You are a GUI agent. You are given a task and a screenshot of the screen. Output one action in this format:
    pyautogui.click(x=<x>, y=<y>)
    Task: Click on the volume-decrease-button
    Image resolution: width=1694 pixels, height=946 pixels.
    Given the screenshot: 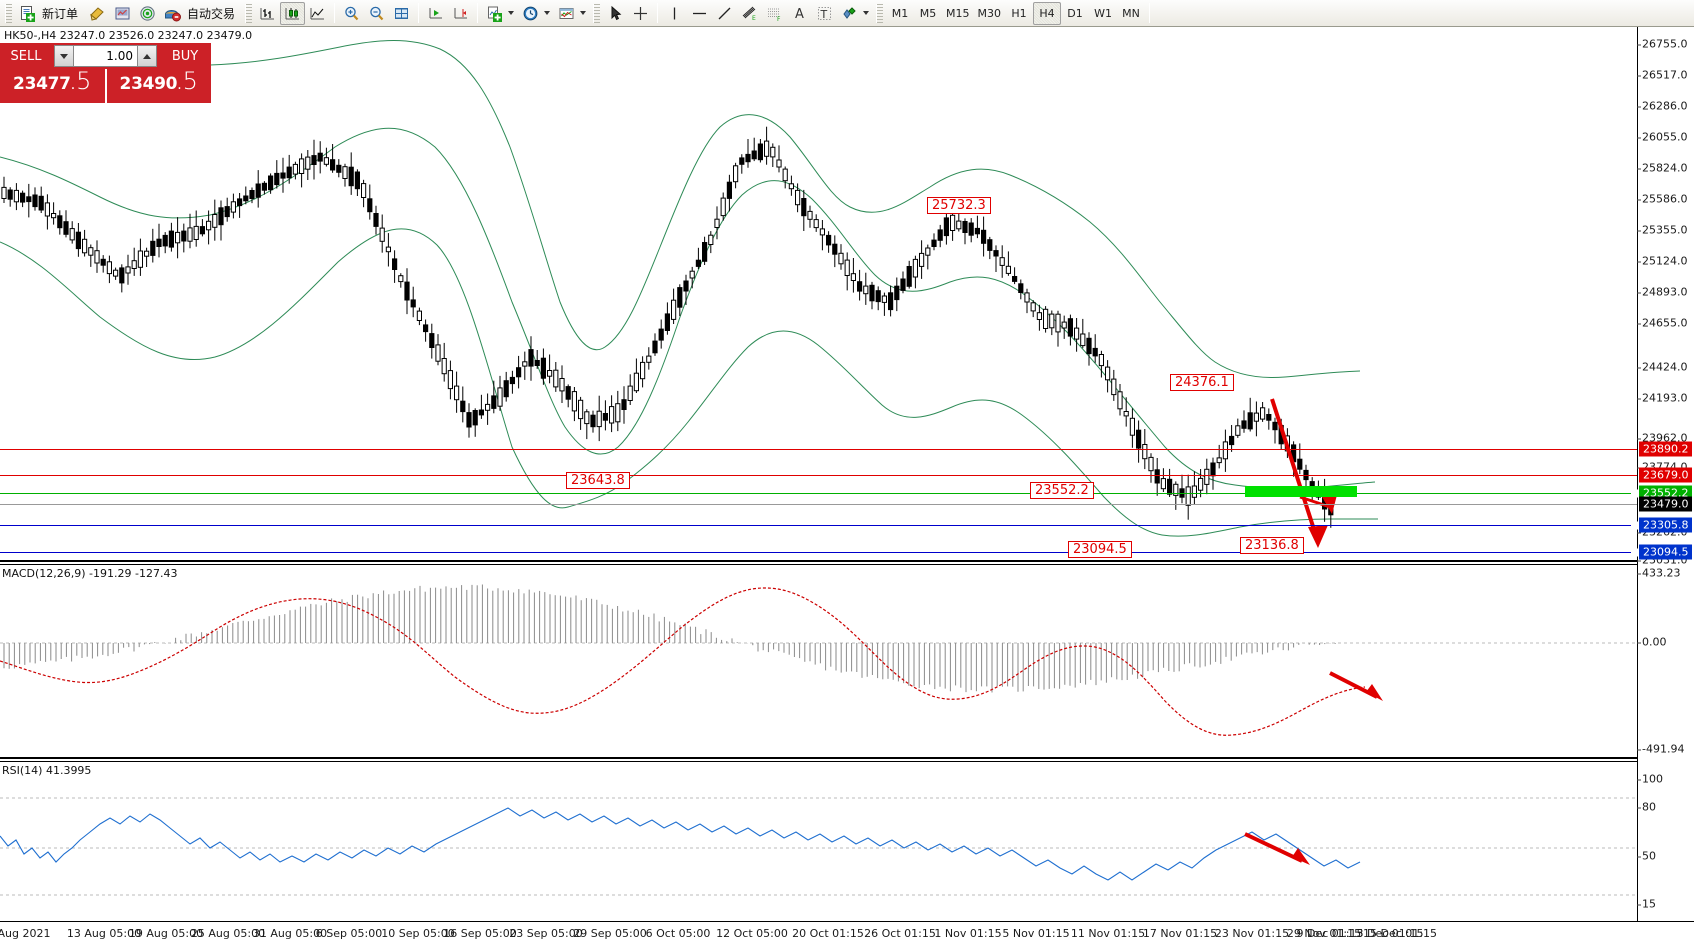 What is the action you would take?
    pyautogui.click(x=64, y=56)
    